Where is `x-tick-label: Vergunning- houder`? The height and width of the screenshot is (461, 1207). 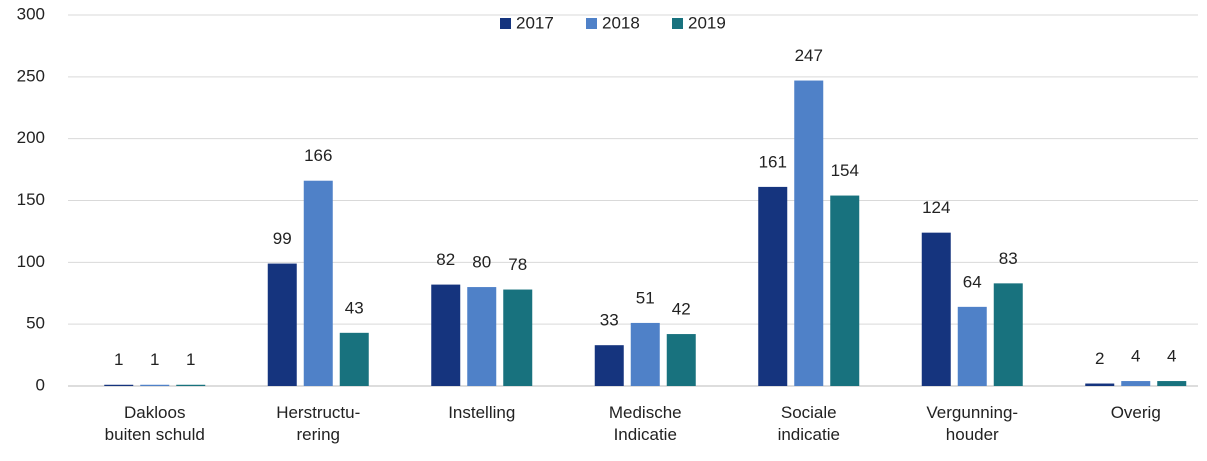 x-tick-label: Vergunning- houder is located at coordinates (972, 423).